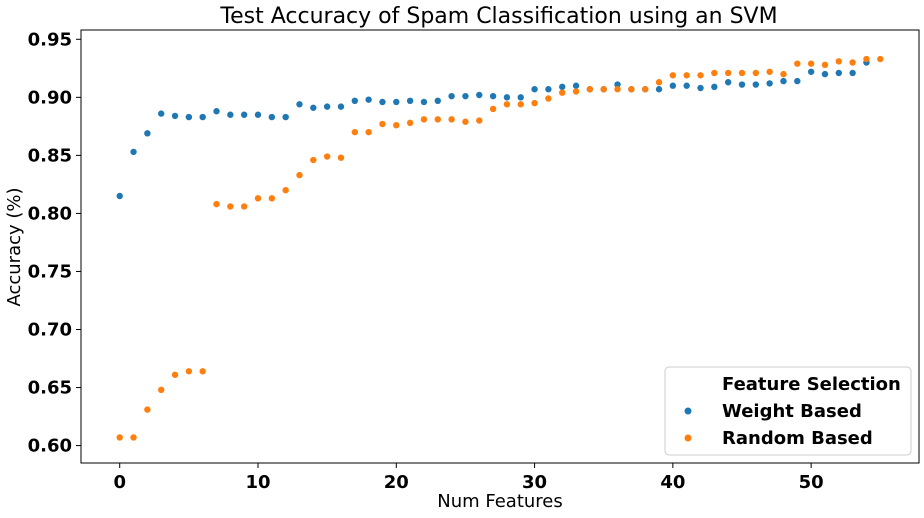  What do you see at coordinates (688, 438) in the screenshot?
I see `legend-marker-random-based` at bounding box center [688, 438].